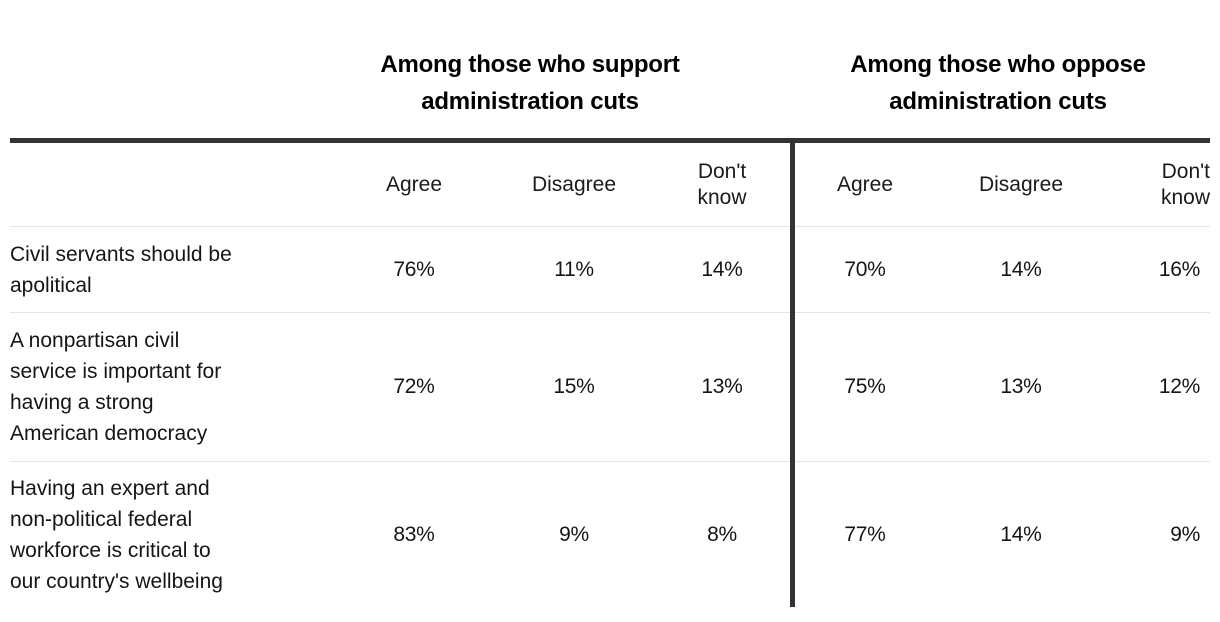 The height and width of the screenshot is (622, 1220). I want to click on value-cell: 8%, so click(722, 534).